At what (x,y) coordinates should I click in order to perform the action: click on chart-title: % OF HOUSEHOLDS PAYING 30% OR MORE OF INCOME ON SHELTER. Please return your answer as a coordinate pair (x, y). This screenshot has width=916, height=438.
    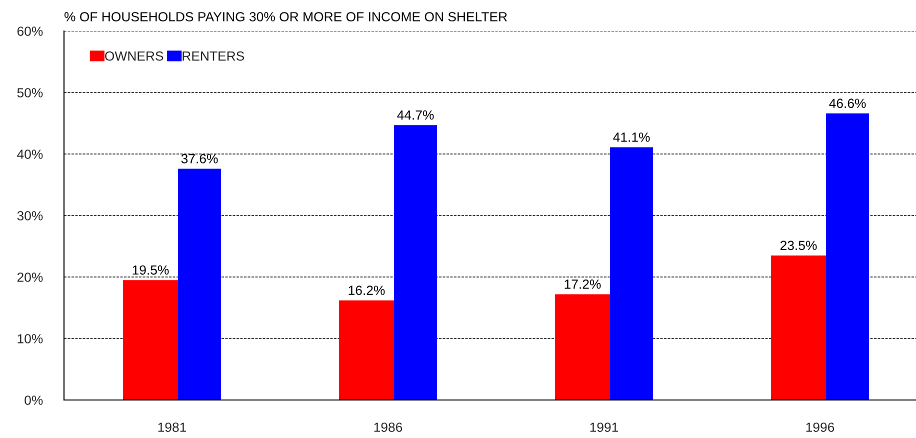
    Looking at the image, I should click on (285, 17).